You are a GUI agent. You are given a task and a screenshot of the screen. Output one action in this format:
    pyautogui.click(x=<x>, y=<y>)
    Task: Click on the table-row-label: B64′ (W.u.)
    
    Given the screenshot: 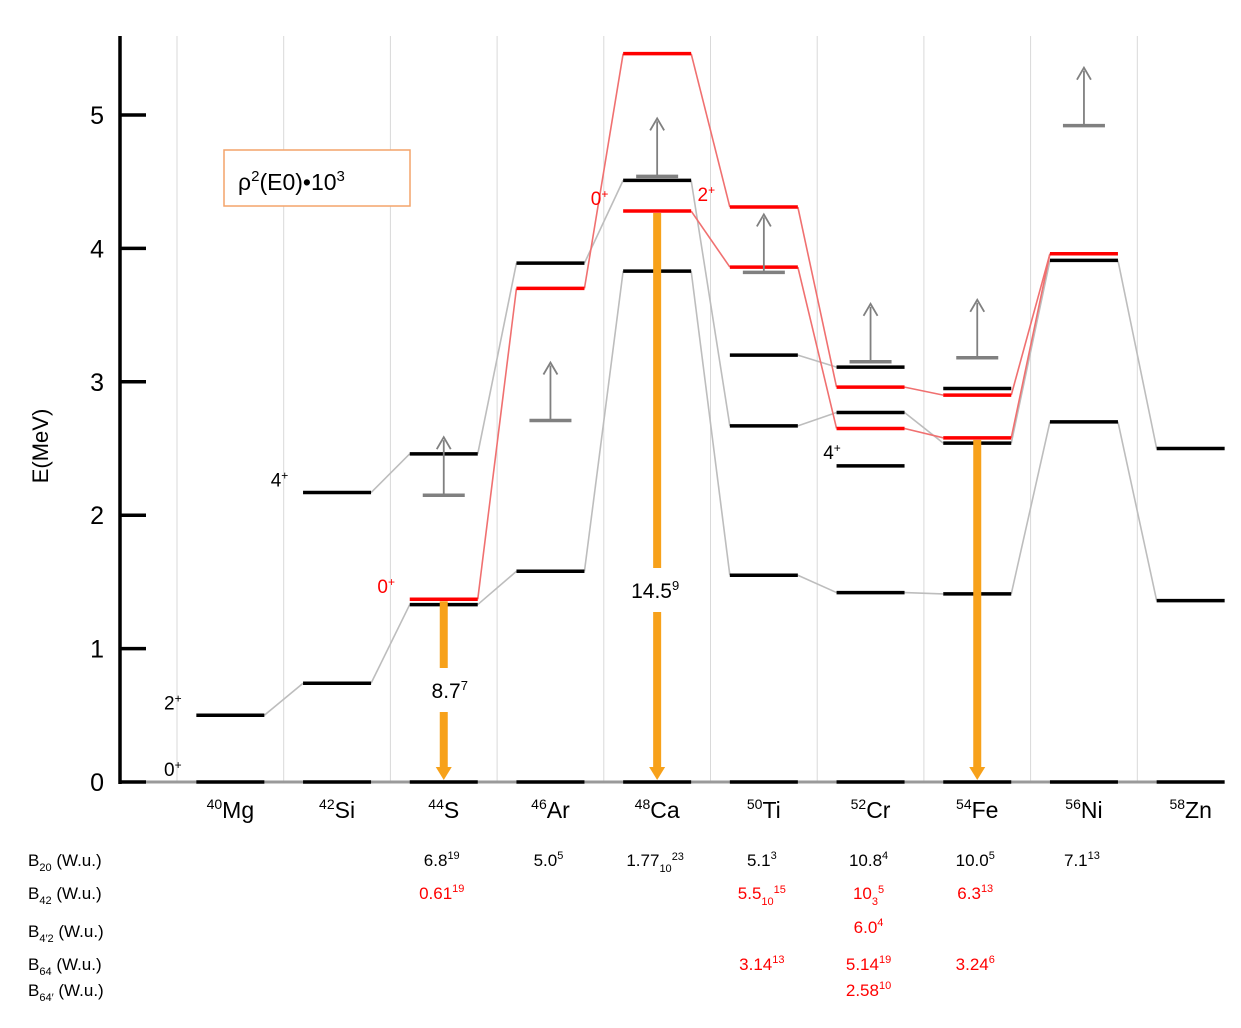 What is the action you would take?
    pyautogui.click(x=66, y=992)
    